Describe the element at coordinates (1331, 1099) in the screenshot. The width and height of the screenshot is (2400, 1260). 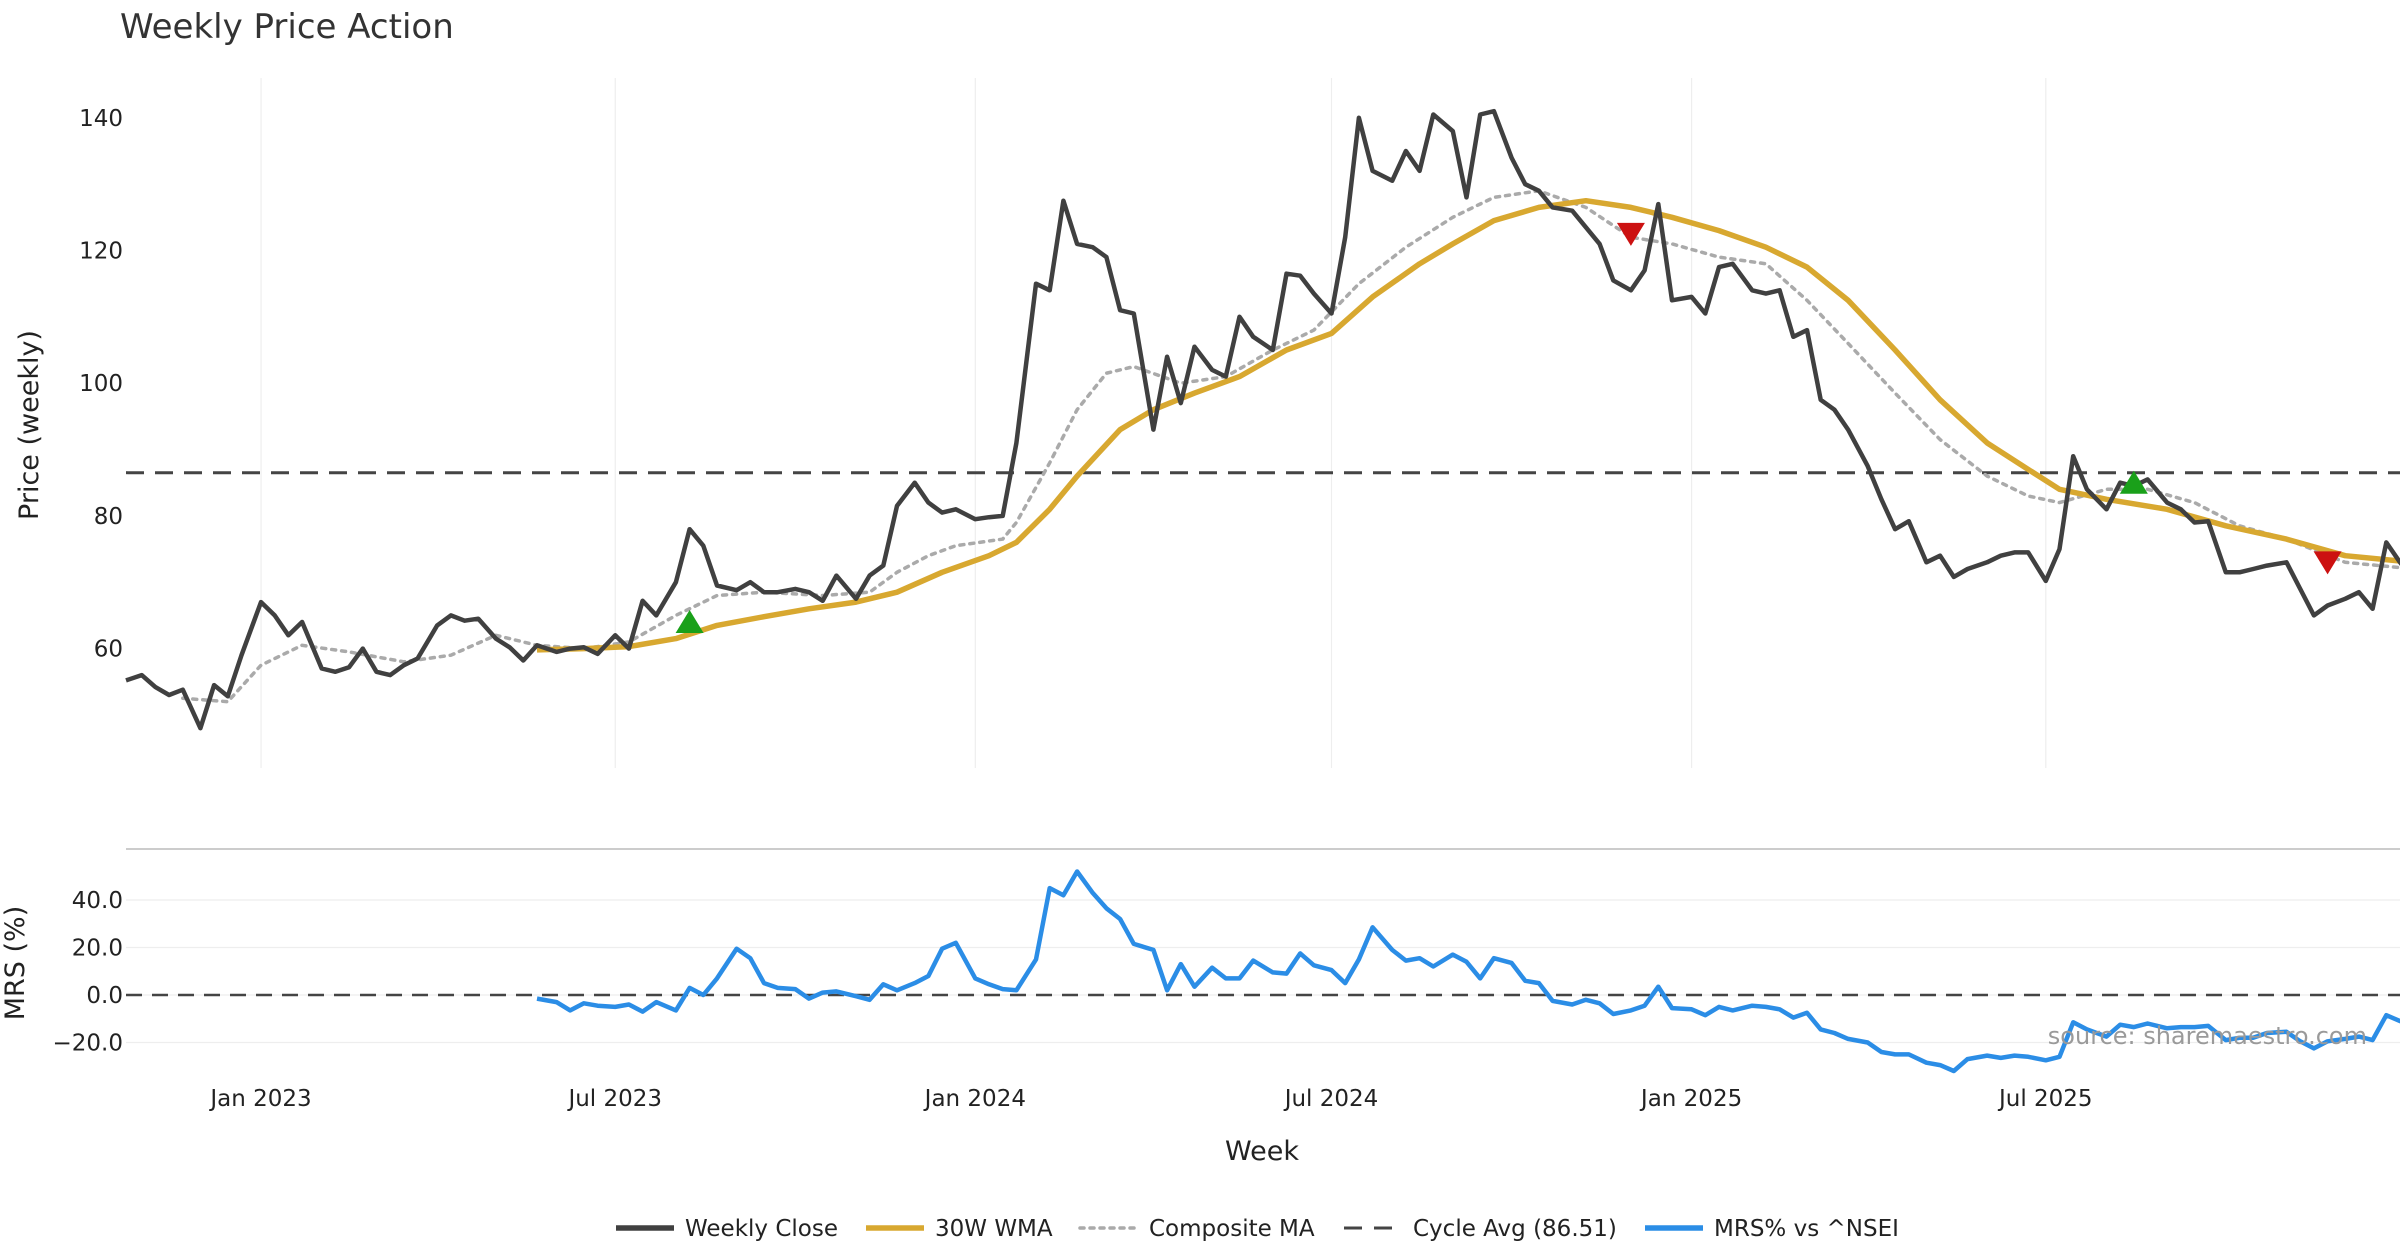
I see `x-tick-label: Jul 2024` at that location.